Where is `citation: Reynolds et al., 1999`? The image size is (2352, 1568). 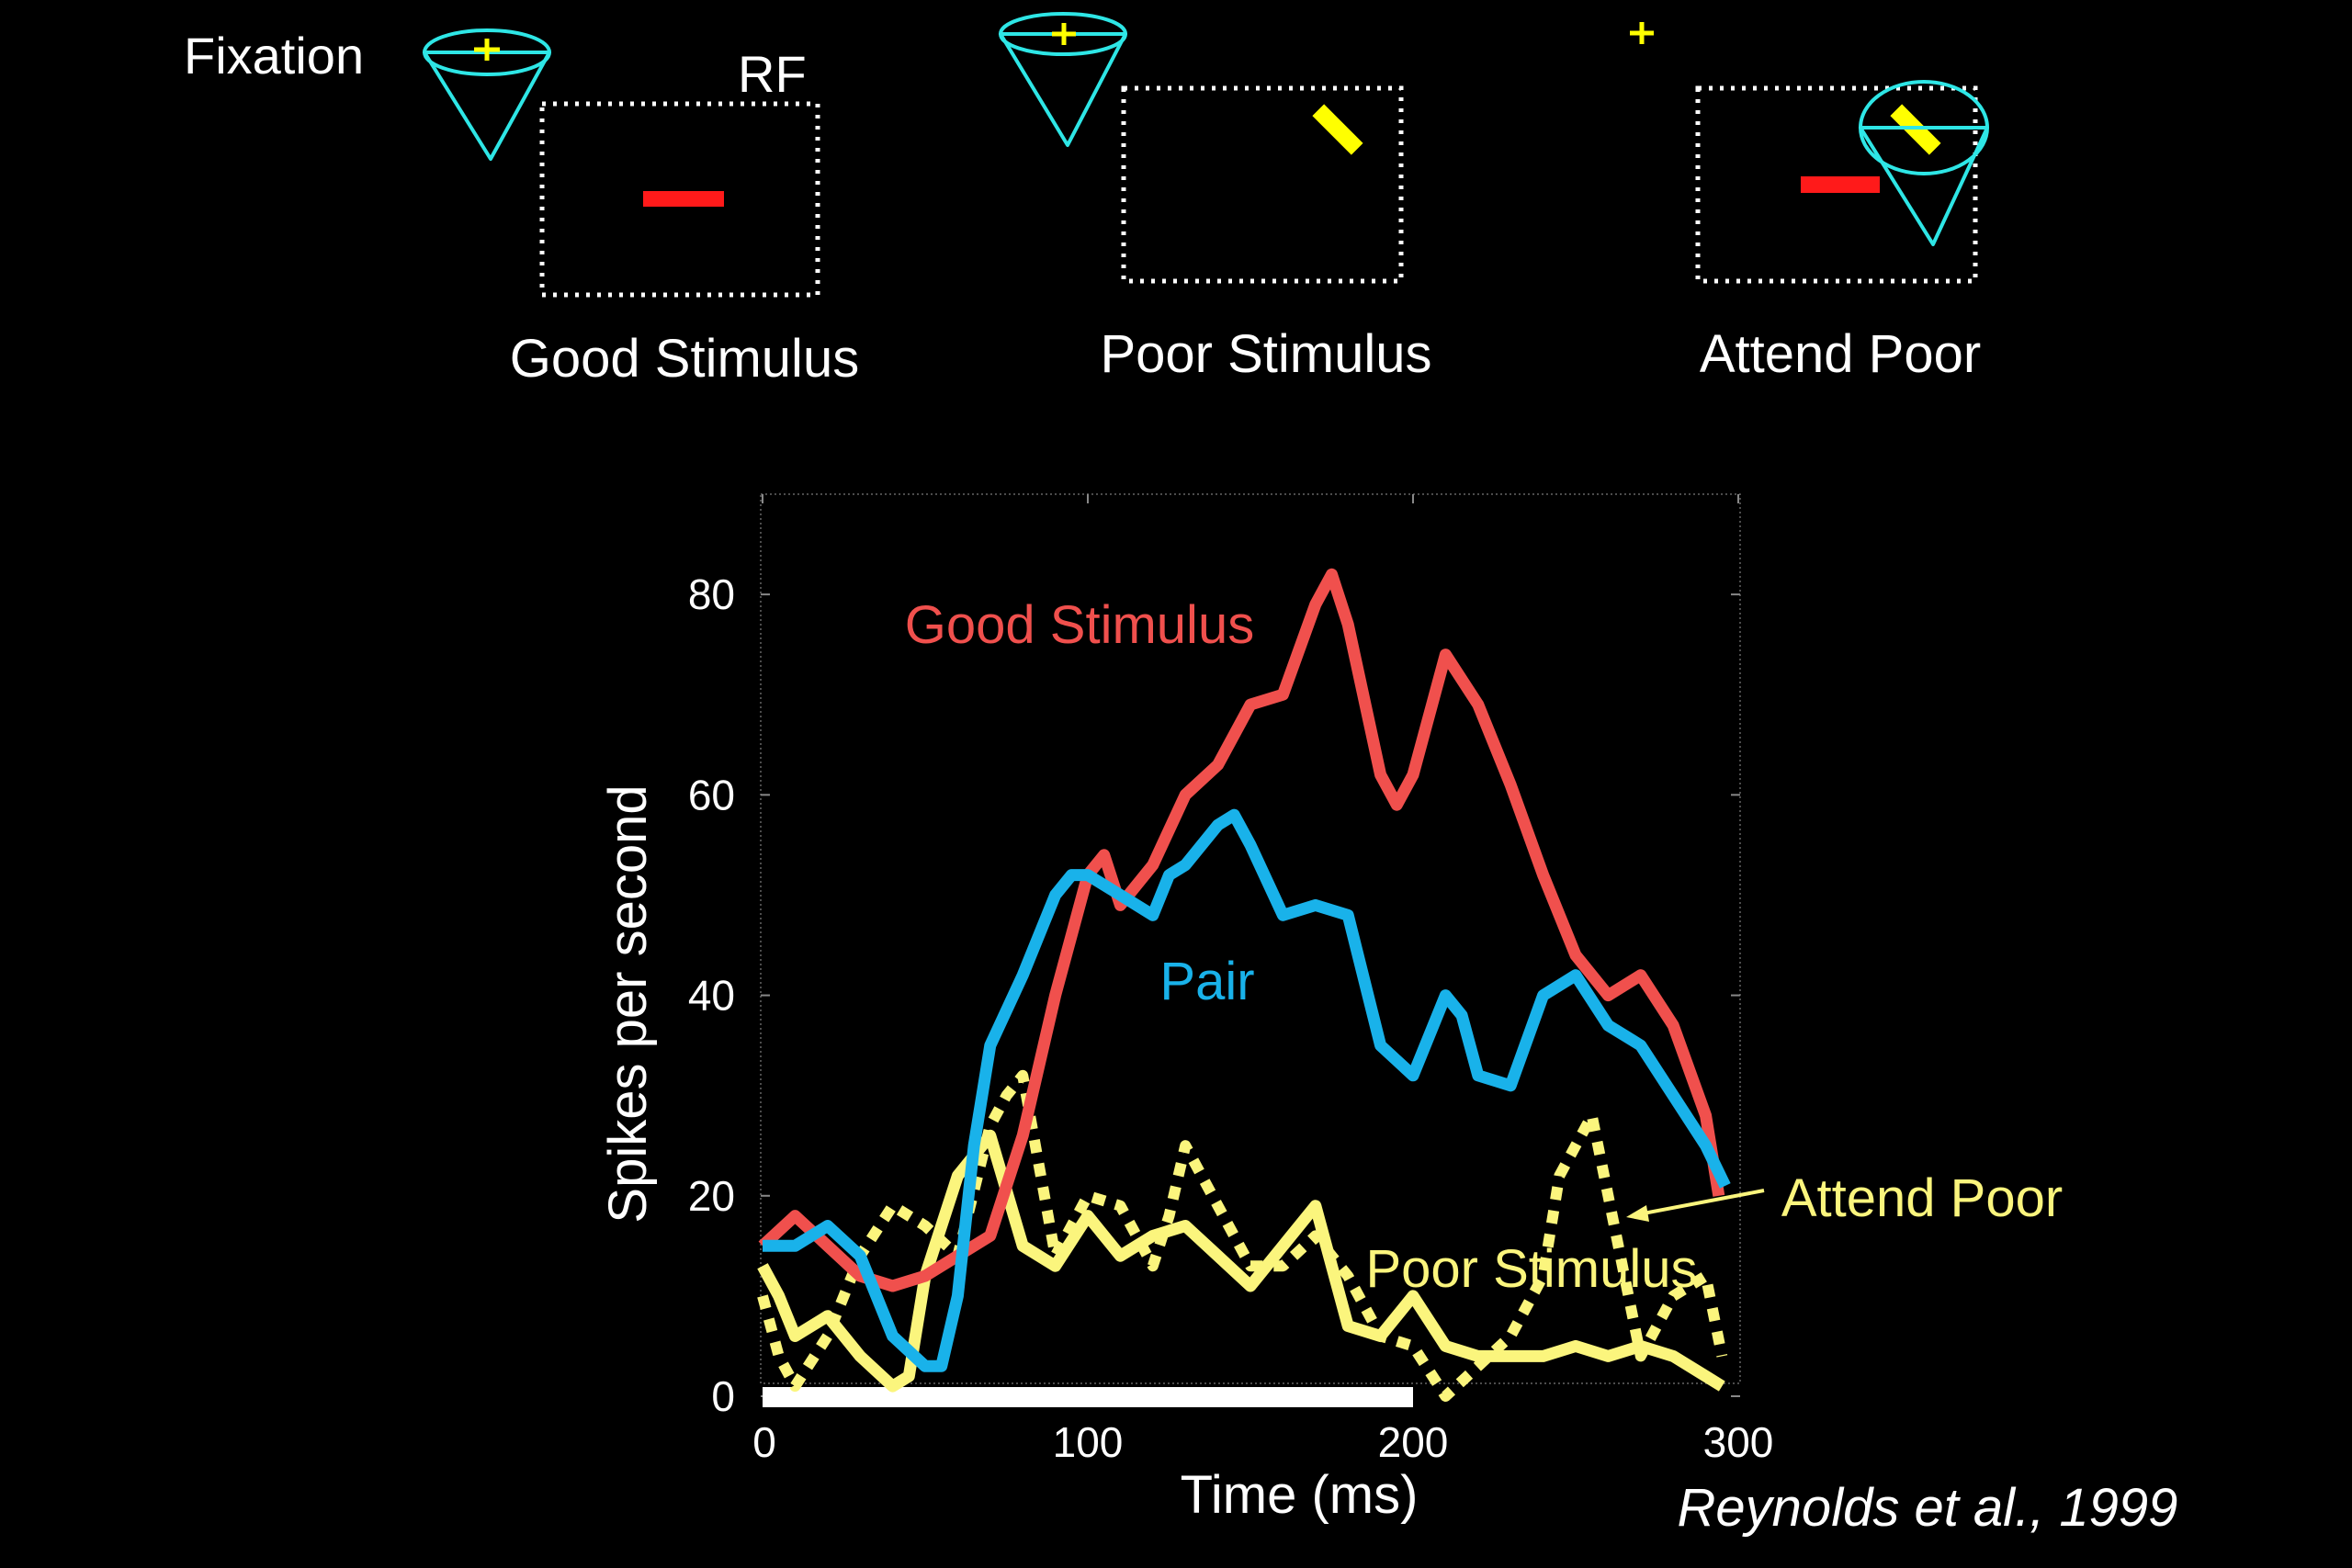 citation: Reynolds et al., 1999 is located at coordinates (1928, 1508).